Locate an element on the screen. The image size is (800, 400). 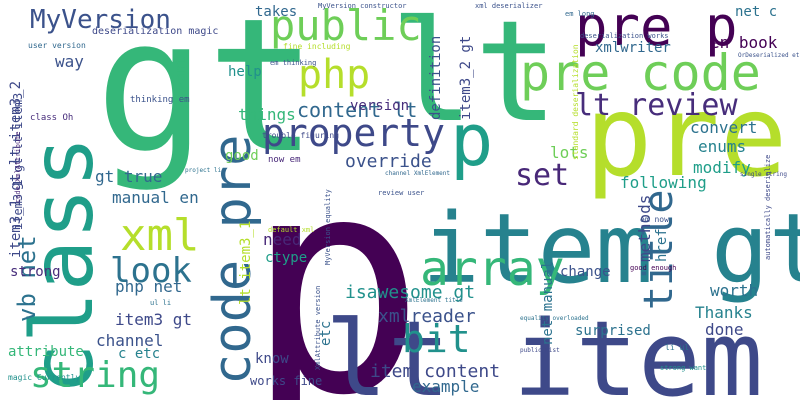
word-ctype: ctype is located at coordinates (286, 258).